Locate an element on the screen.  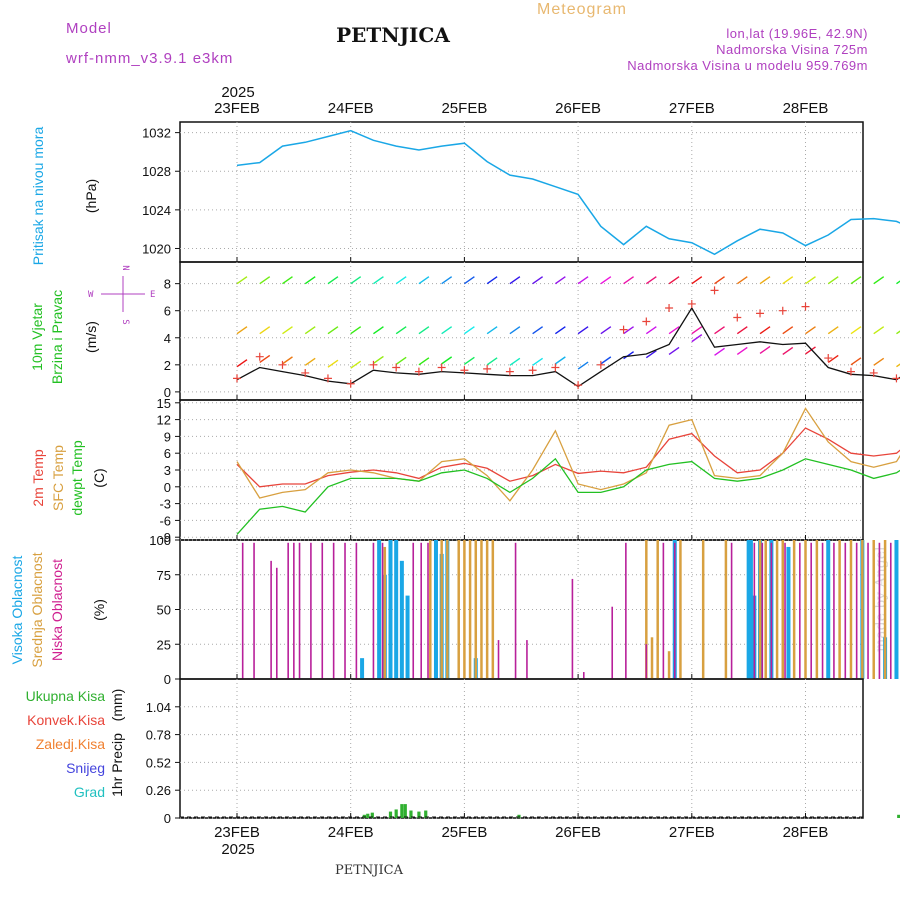
y-tick-label: 0.52 is located at coordinates (158, 762).